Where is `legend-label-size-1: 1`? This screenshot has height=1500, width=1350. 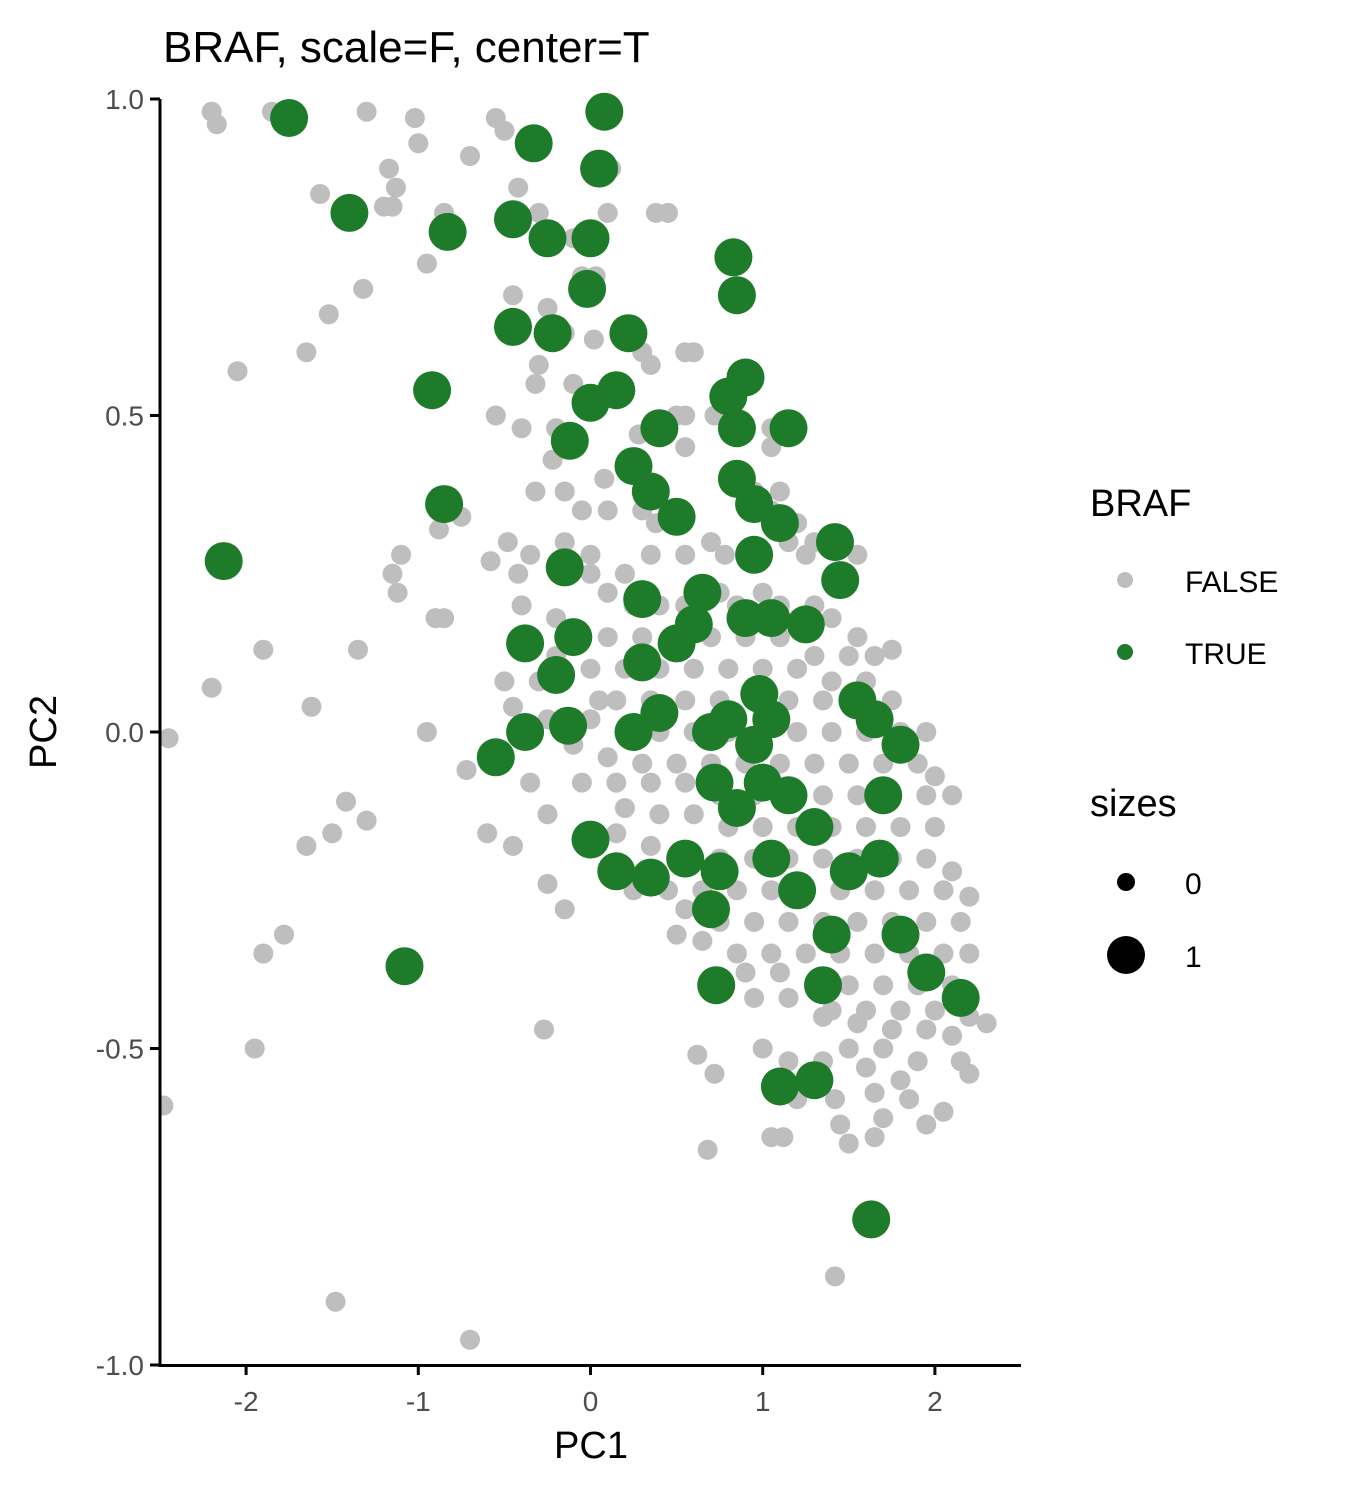 legend-label-size-1: 1 is located at coordinates (1193, 957).